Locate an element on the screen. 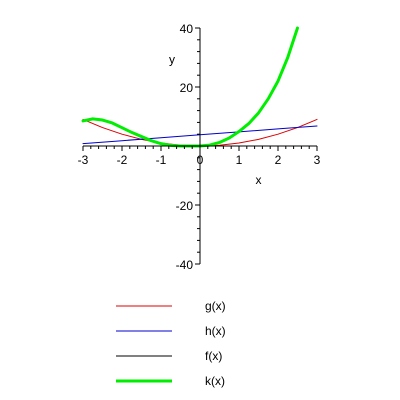 This screenshot has height=400, width=400. legend-label: f(x) is located at coordinates (213, 356).